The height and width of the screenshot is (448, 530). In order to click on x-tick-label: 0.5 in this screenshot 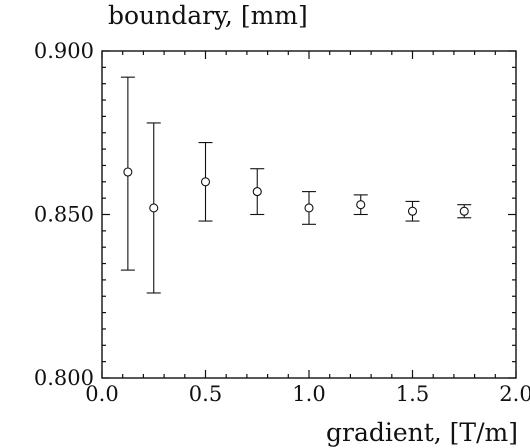, I will do `click(205, 394)`.